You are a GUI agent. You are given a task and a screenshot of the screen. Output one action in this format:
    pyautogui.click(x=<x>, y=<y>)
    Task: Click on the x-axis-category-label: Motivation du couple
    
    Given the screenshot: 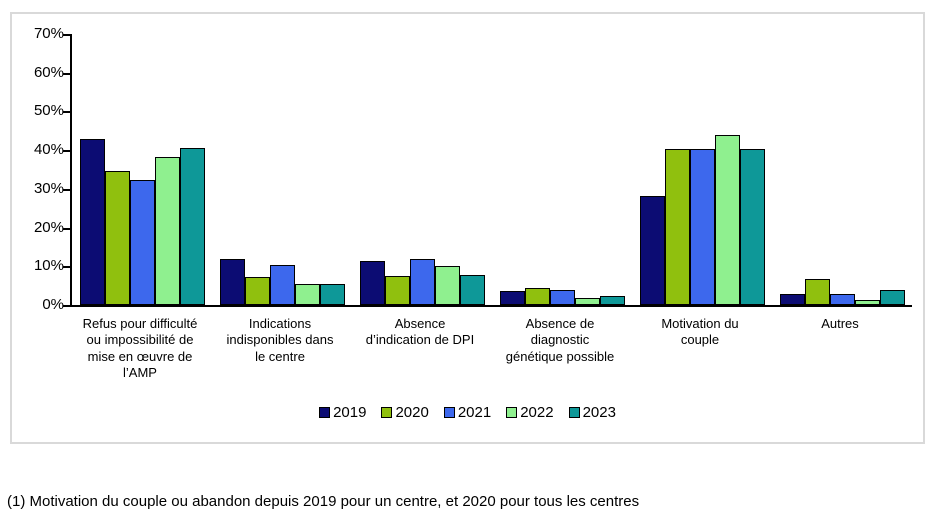 What is the action you would take?
    pyautogui.click(x=700, y=332)
    